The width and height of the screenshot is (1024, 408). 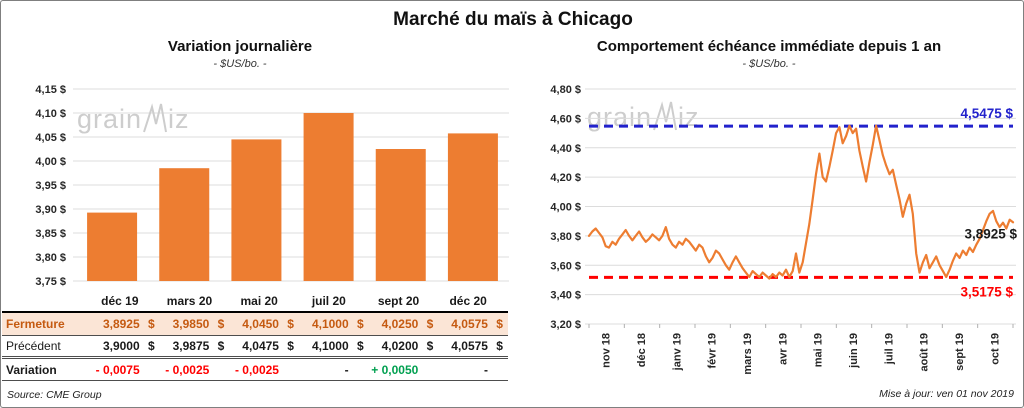 I want to click on cell-value: 3,8925, so click(x=121, y=324).